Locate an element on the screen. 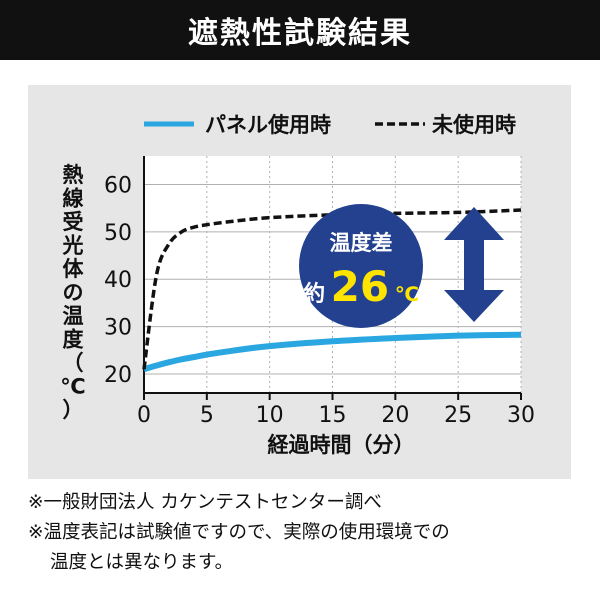 This screenshot has height=600, width=600. footnote-disclaimer-cont: 温度とは異なります。 is located at coordinates (142, 562).